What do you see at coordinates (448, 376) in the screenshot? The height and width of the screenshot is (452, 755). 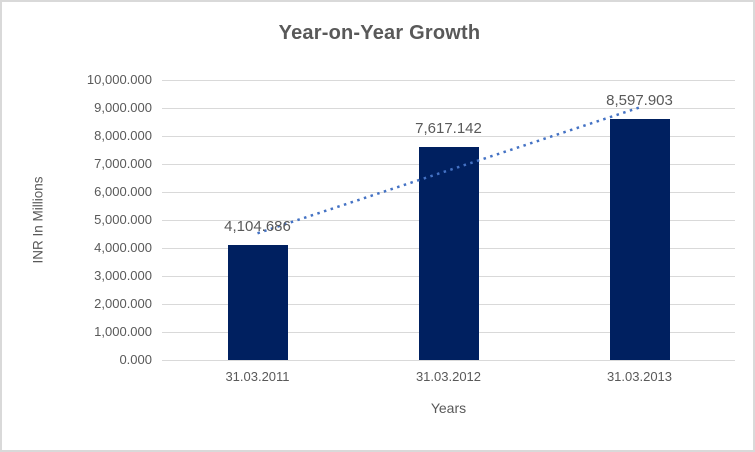 I see `x-tick-label: 31.03.2012` at bounding box center [448, 376].